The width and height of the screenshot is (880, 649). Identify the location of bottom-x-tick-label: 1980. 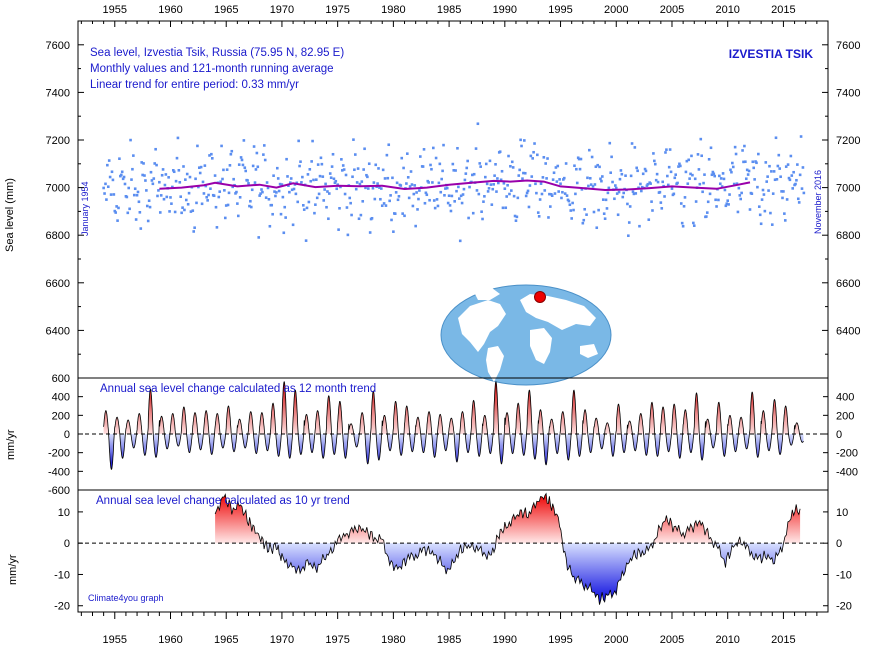
(393, 640).